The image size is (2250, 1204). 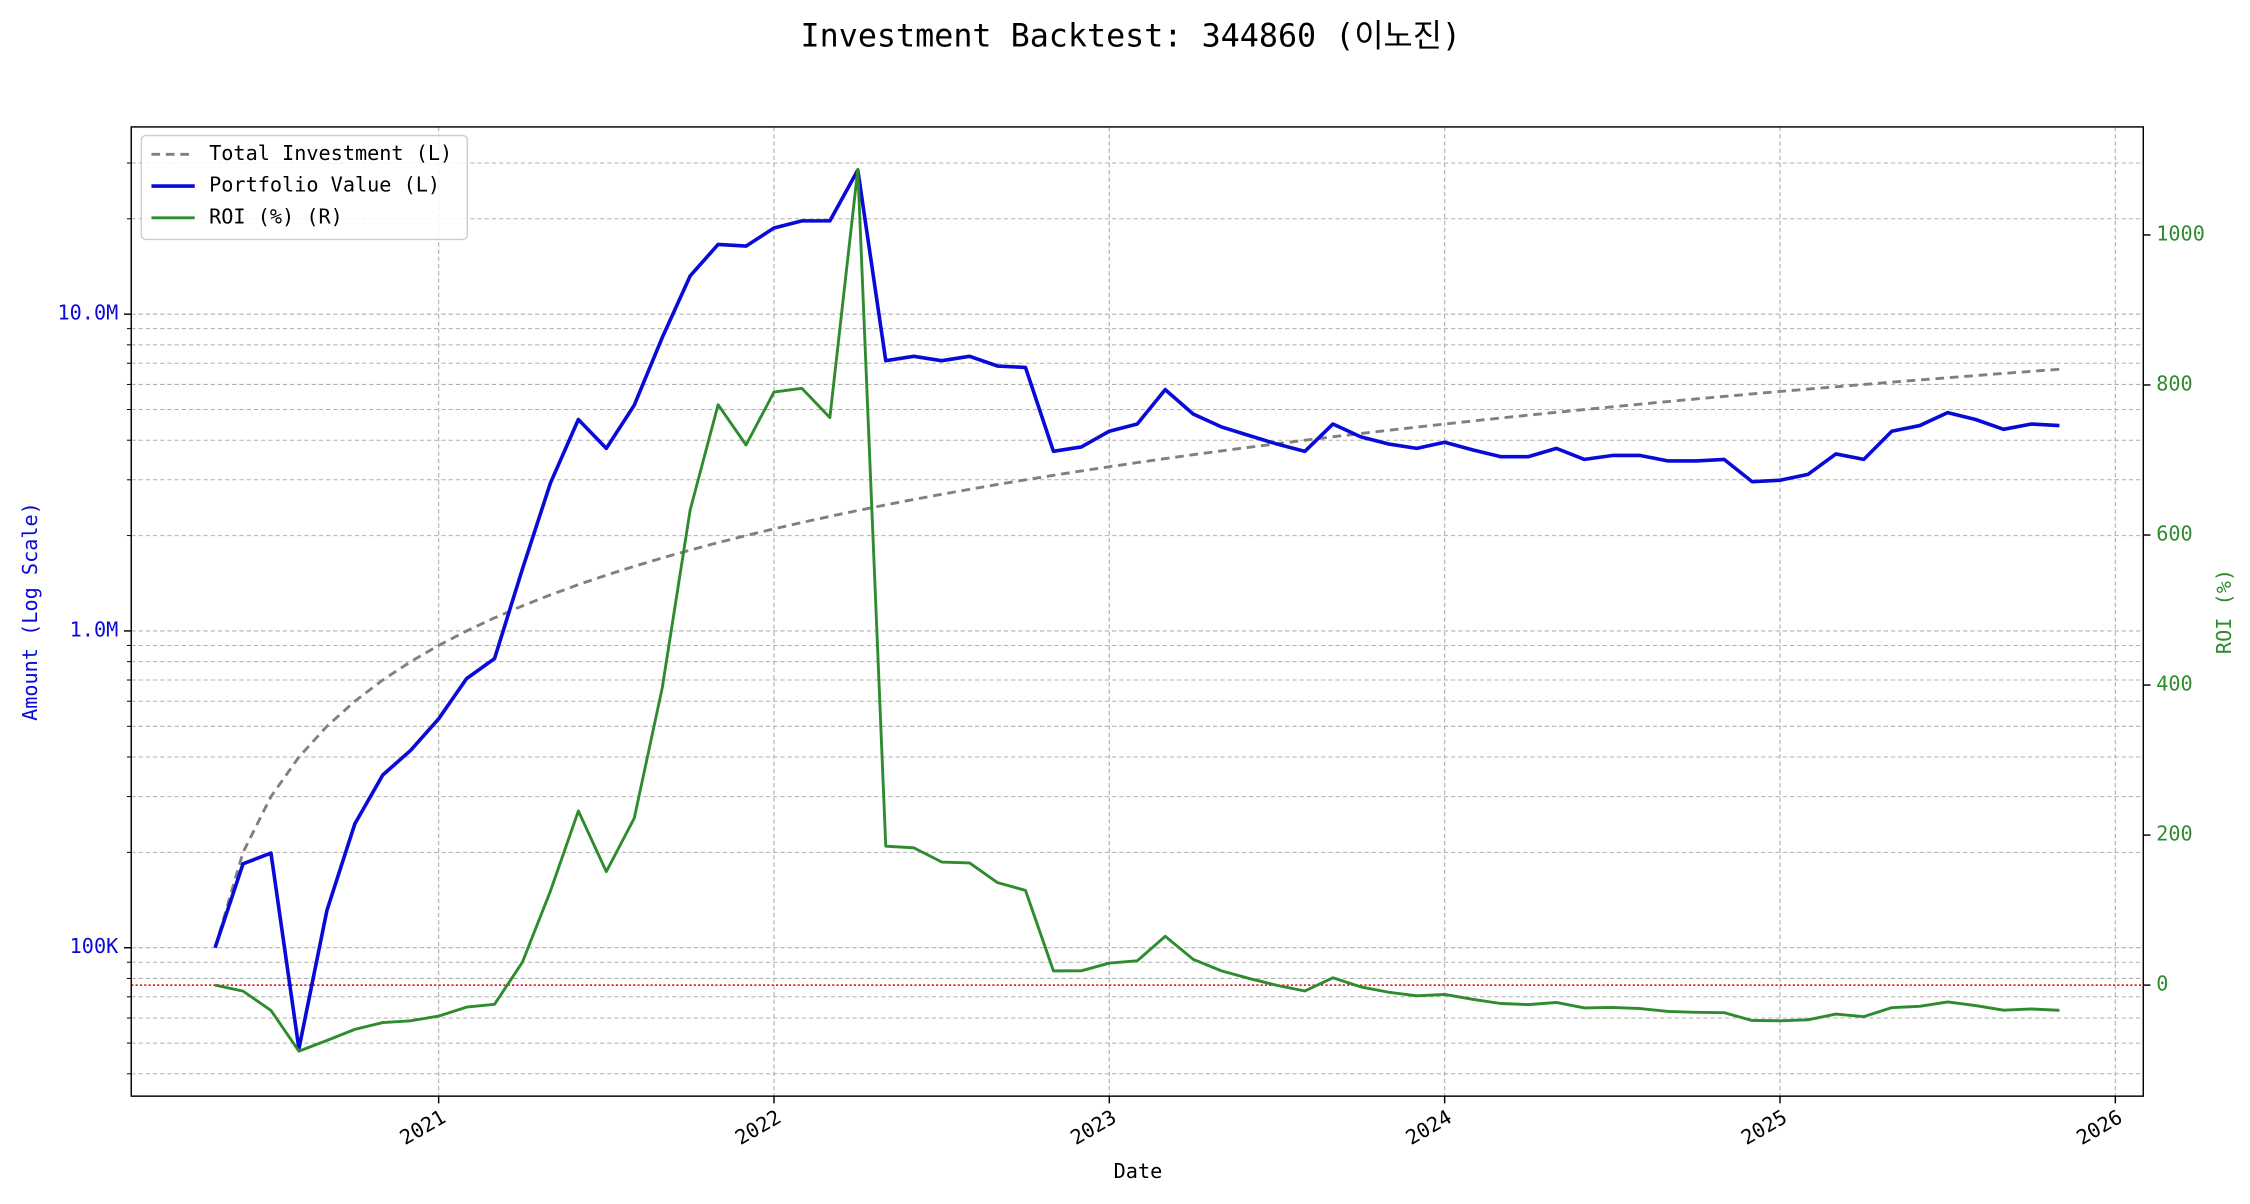 I want to click on legend-box, so click(x=304, y=187).